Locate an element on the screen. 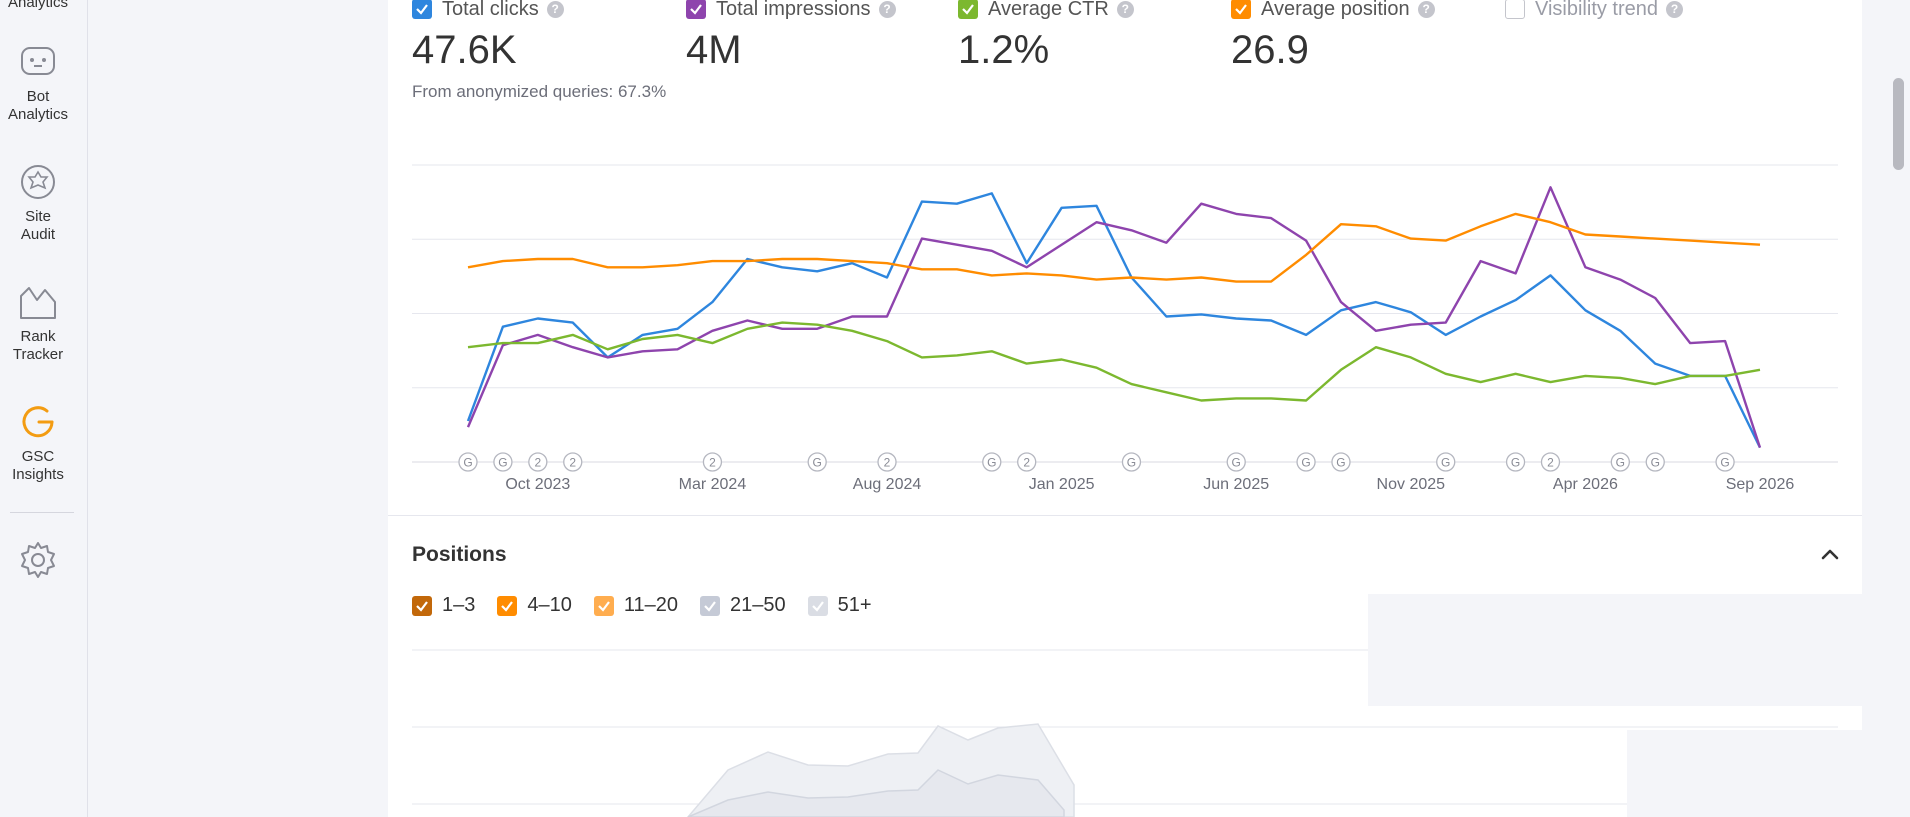 The height and width of the screenshot is (817, 1910). scrollbar-thumb is located at coordinates (1898, 124).